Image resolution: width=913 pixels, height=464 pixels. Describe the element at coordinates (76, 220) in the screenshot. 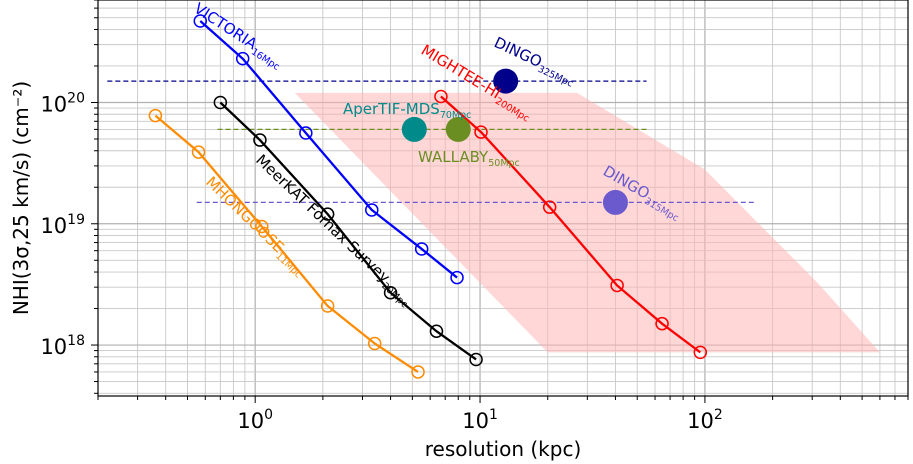

I see `y-tick-label-exponent: 19` at that location.